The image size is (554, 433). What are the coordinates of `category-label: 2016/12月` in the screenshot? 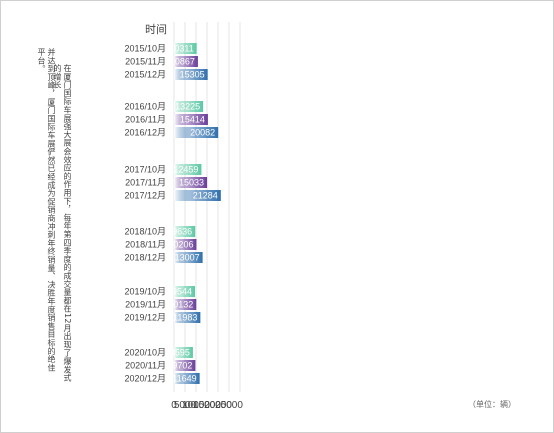 It's located at (145, 133).